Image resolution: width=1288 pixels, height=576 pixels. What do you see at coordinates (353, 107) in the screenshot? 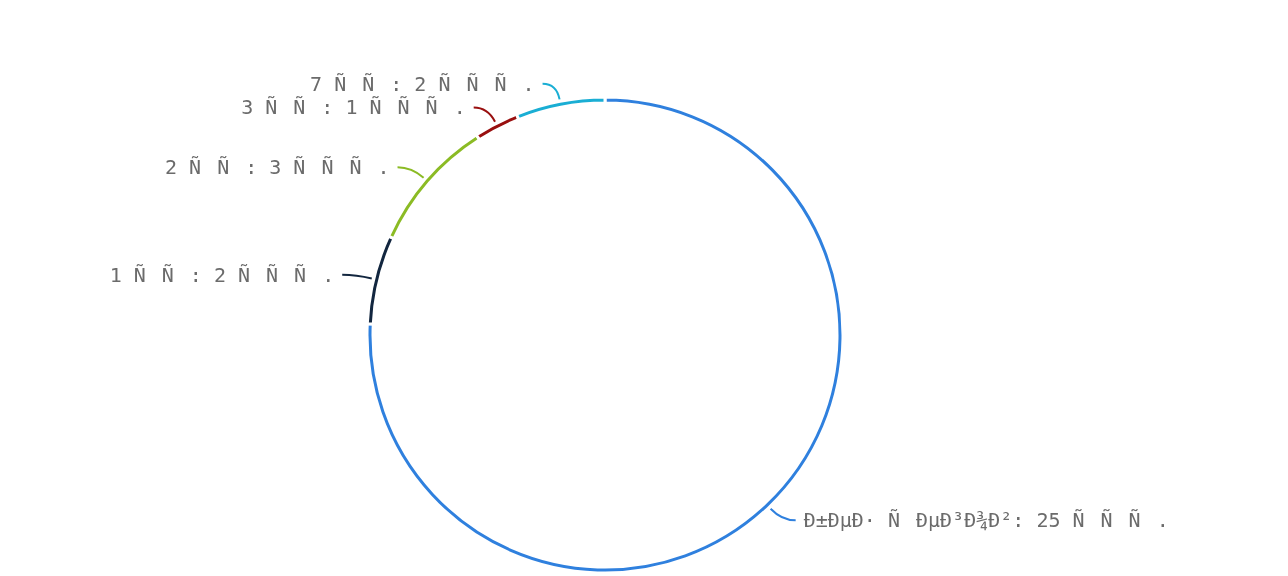
I see `slice-label: 3 ÑÑ: 1 ÑÑÑ.` at bounding box center [353, 107].